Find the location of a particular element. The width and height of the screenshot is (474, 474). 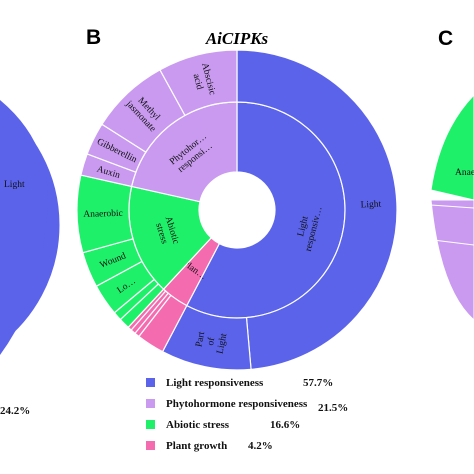

outer-label: Anaerobic is located at coordinates (103, 214).